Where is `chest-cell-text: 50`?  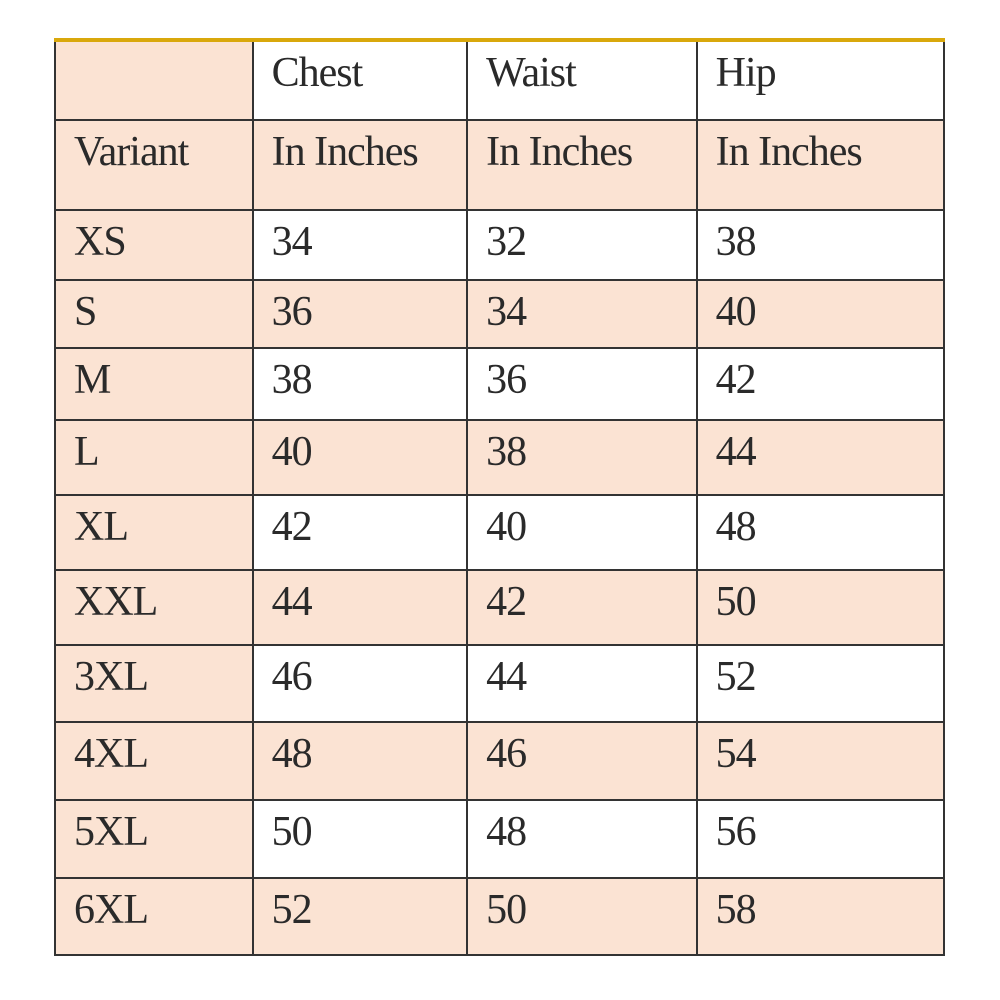
chest-cell-text: 50 is located at coordinates (292, 832).